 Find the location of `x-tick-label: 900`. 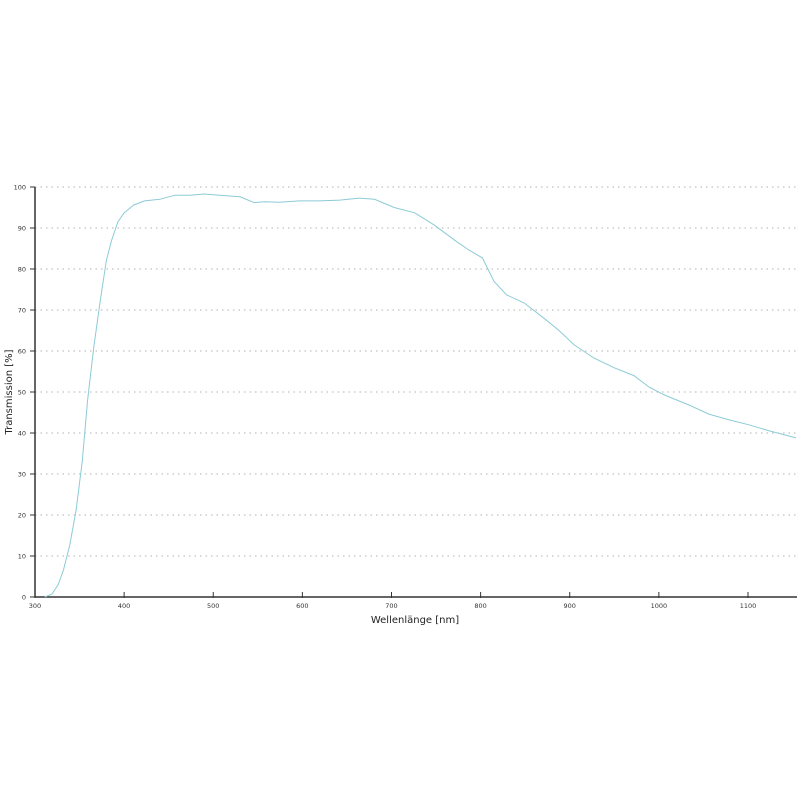

x-tick-label: 900 is located at coordinates (570, 606).